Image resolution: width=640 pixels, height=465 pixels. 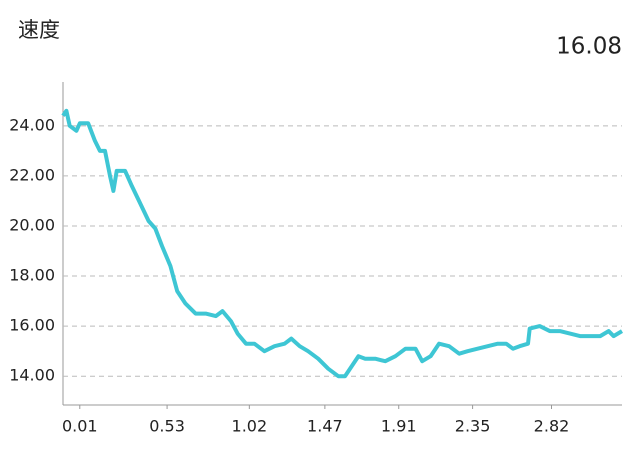 I want to click on y-tick-label: 18.00, so click(x=32, y=275).